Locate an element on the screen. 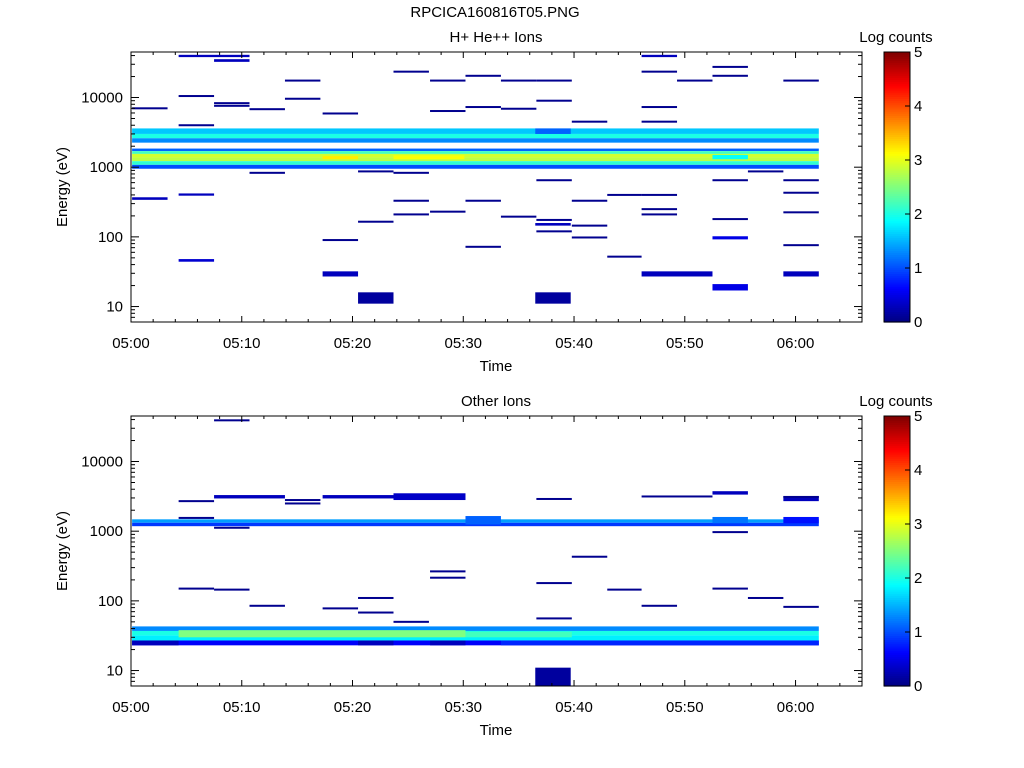 This screenshot has height=768, width=1024. panel-top-ylabel: Energy (eV) is located at coordinates (62, 187).